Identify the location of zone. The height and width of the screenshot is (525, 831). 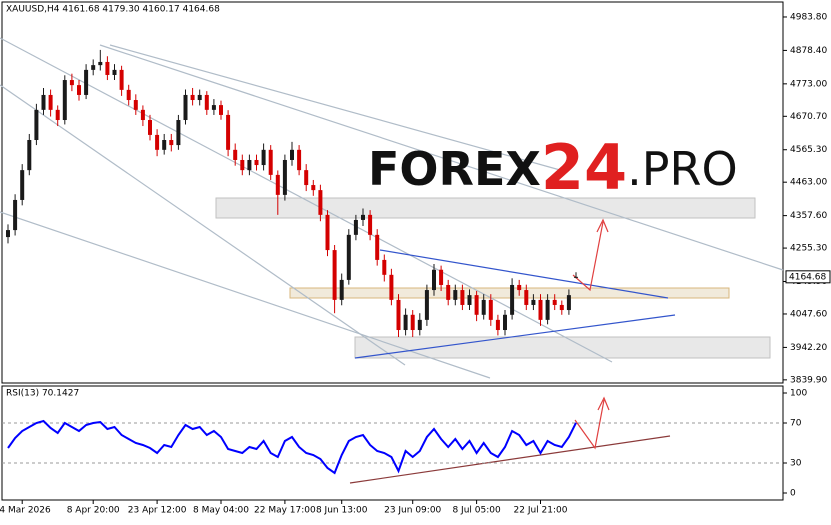
(509, 293).